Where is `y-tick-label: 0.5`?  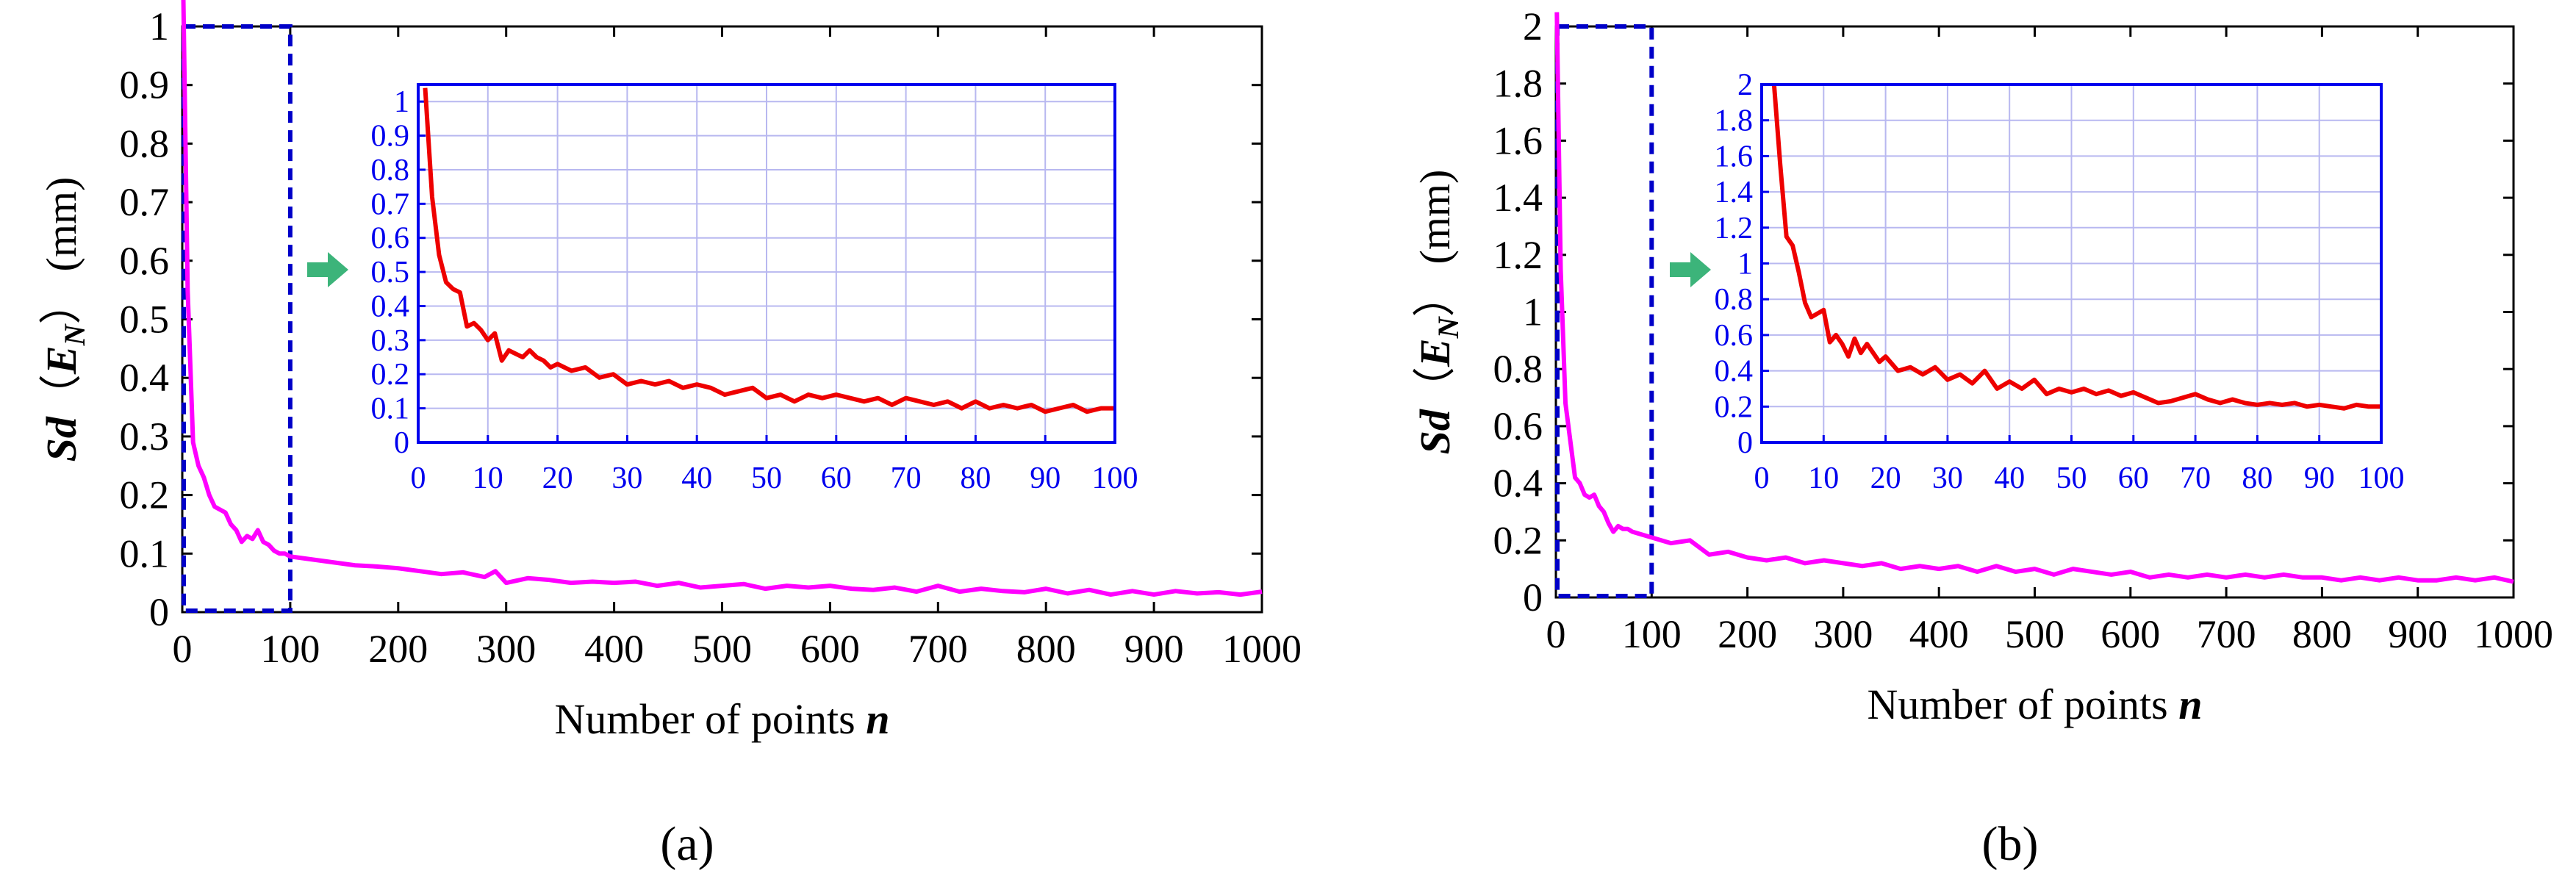
y-tick-label: 0.5 is located at coordinates (145, 320).